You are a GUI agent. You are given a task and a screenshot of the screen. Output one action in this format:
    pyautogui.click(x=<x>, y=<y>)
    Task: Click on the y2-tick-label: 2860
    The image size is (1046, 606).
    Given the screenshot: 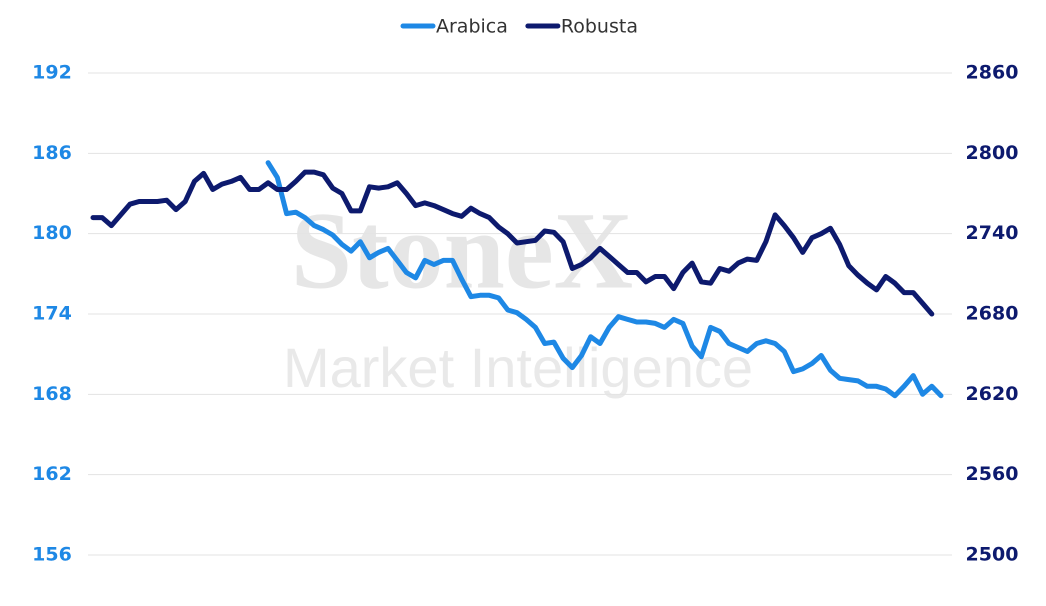 What is the action you would take?
    pyautogui.click(x=992, y=73)
    